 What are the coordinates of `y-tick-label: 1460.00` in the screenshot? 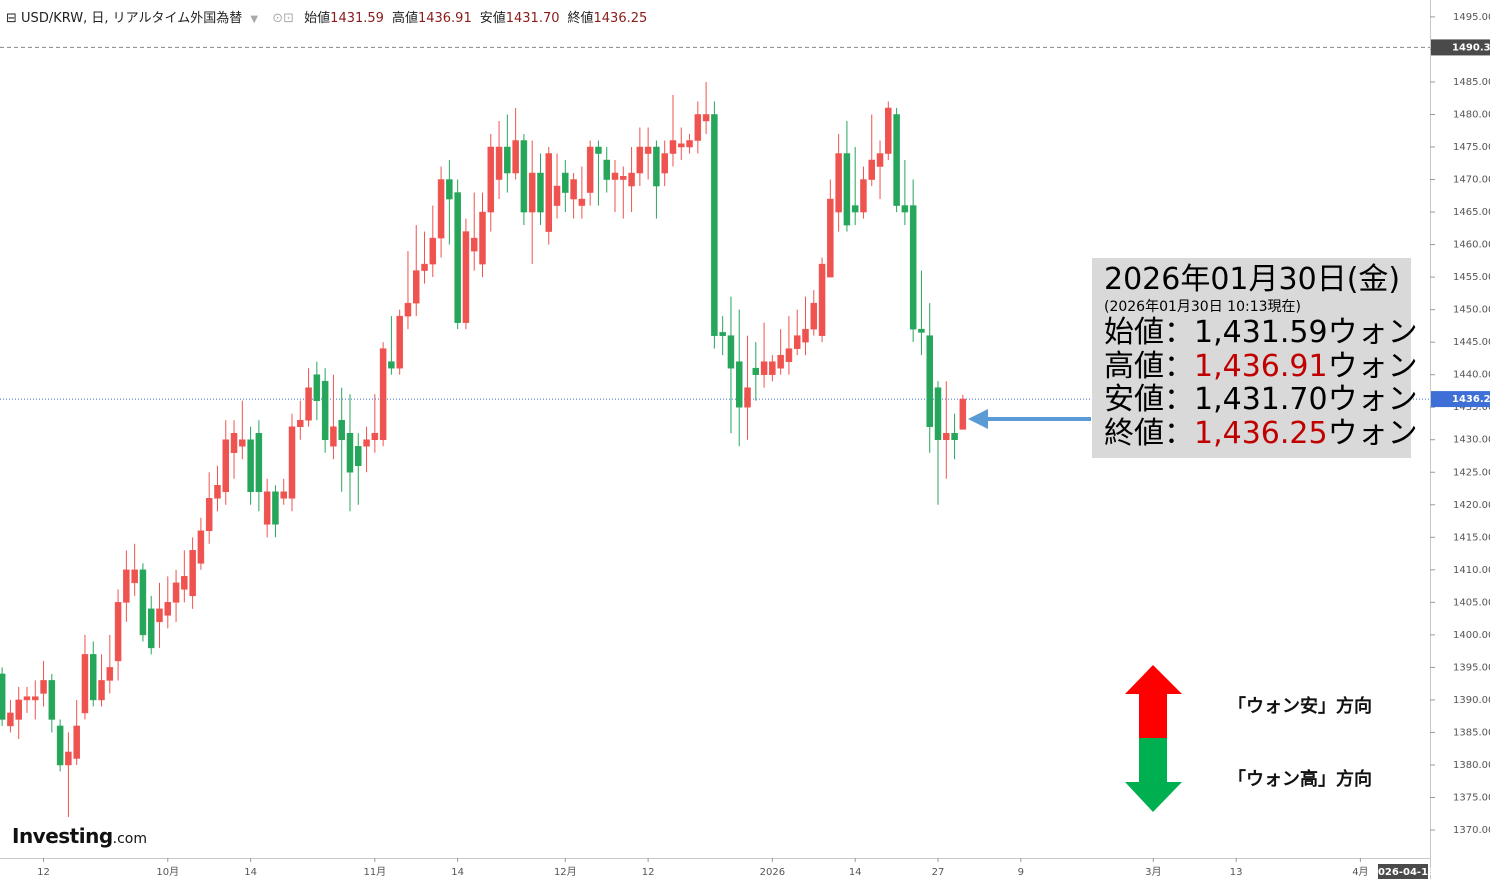 It's located at (1471, 245).